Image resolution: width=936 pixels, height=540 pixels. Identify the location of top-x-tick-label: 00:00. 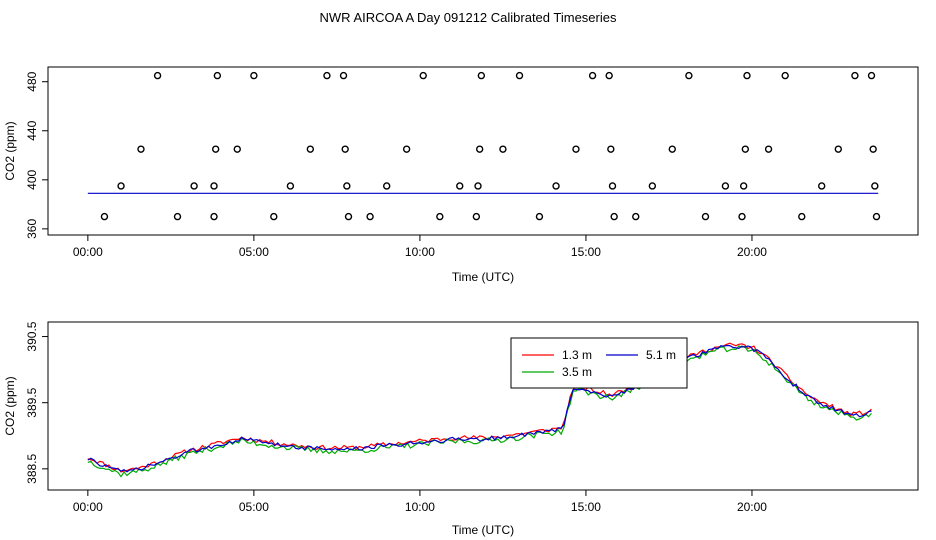
(88, 252).